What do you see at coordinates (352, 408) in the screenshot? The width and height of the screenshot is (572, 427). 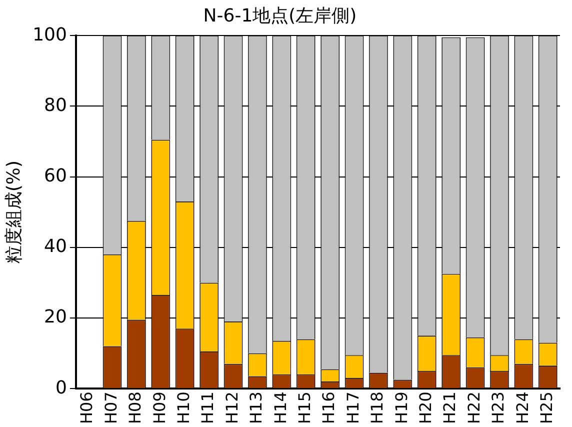 I see `x-tick-label: H17` at bounding box center [352, 408].